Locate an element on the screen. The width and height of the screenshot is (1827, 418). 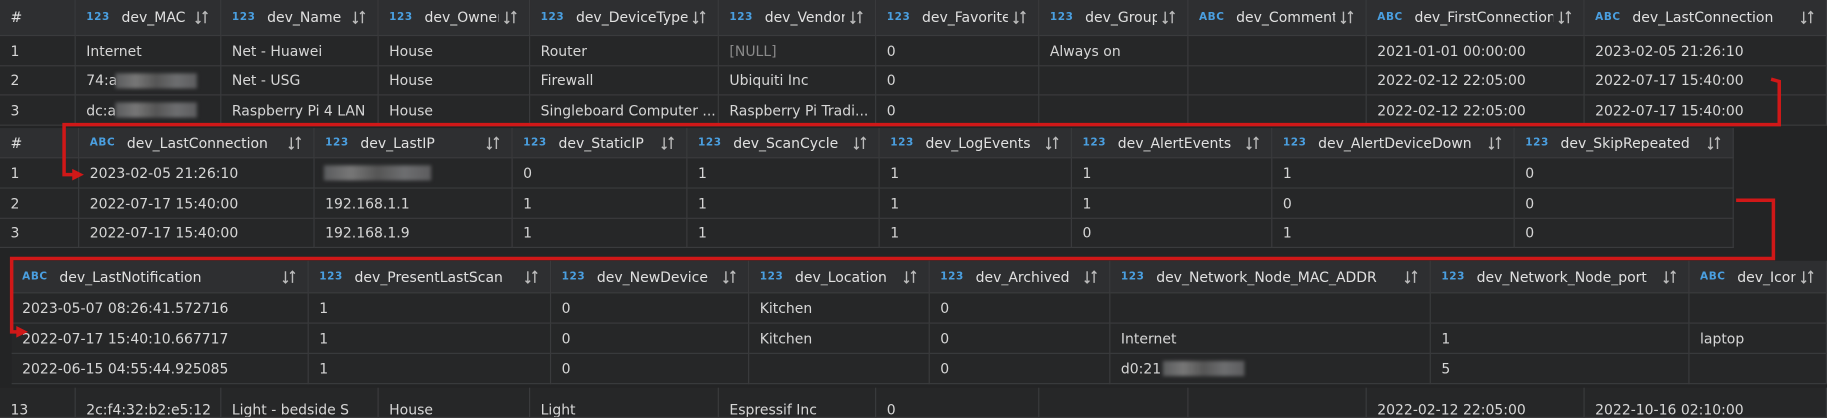
column-header: ABC dev_FirstConnection is located at coordinates (1475, 18).